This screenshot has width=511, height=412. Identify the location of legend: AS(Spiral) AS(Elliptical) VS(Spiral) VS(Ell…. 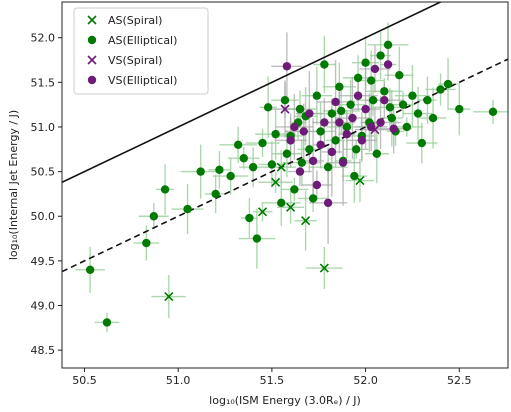
(141, 51).